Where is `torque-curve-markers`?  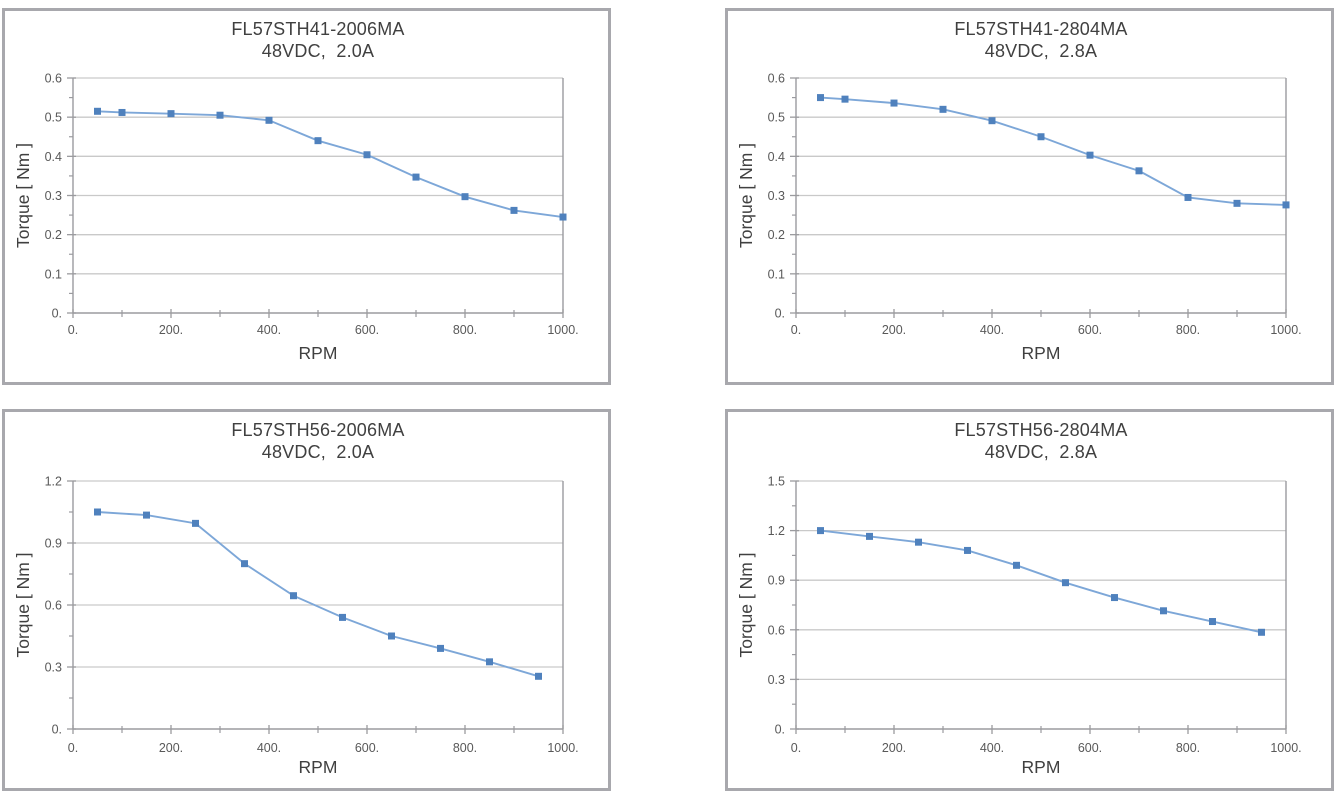 torque-curve-markers is located at coordinates (330, 164).